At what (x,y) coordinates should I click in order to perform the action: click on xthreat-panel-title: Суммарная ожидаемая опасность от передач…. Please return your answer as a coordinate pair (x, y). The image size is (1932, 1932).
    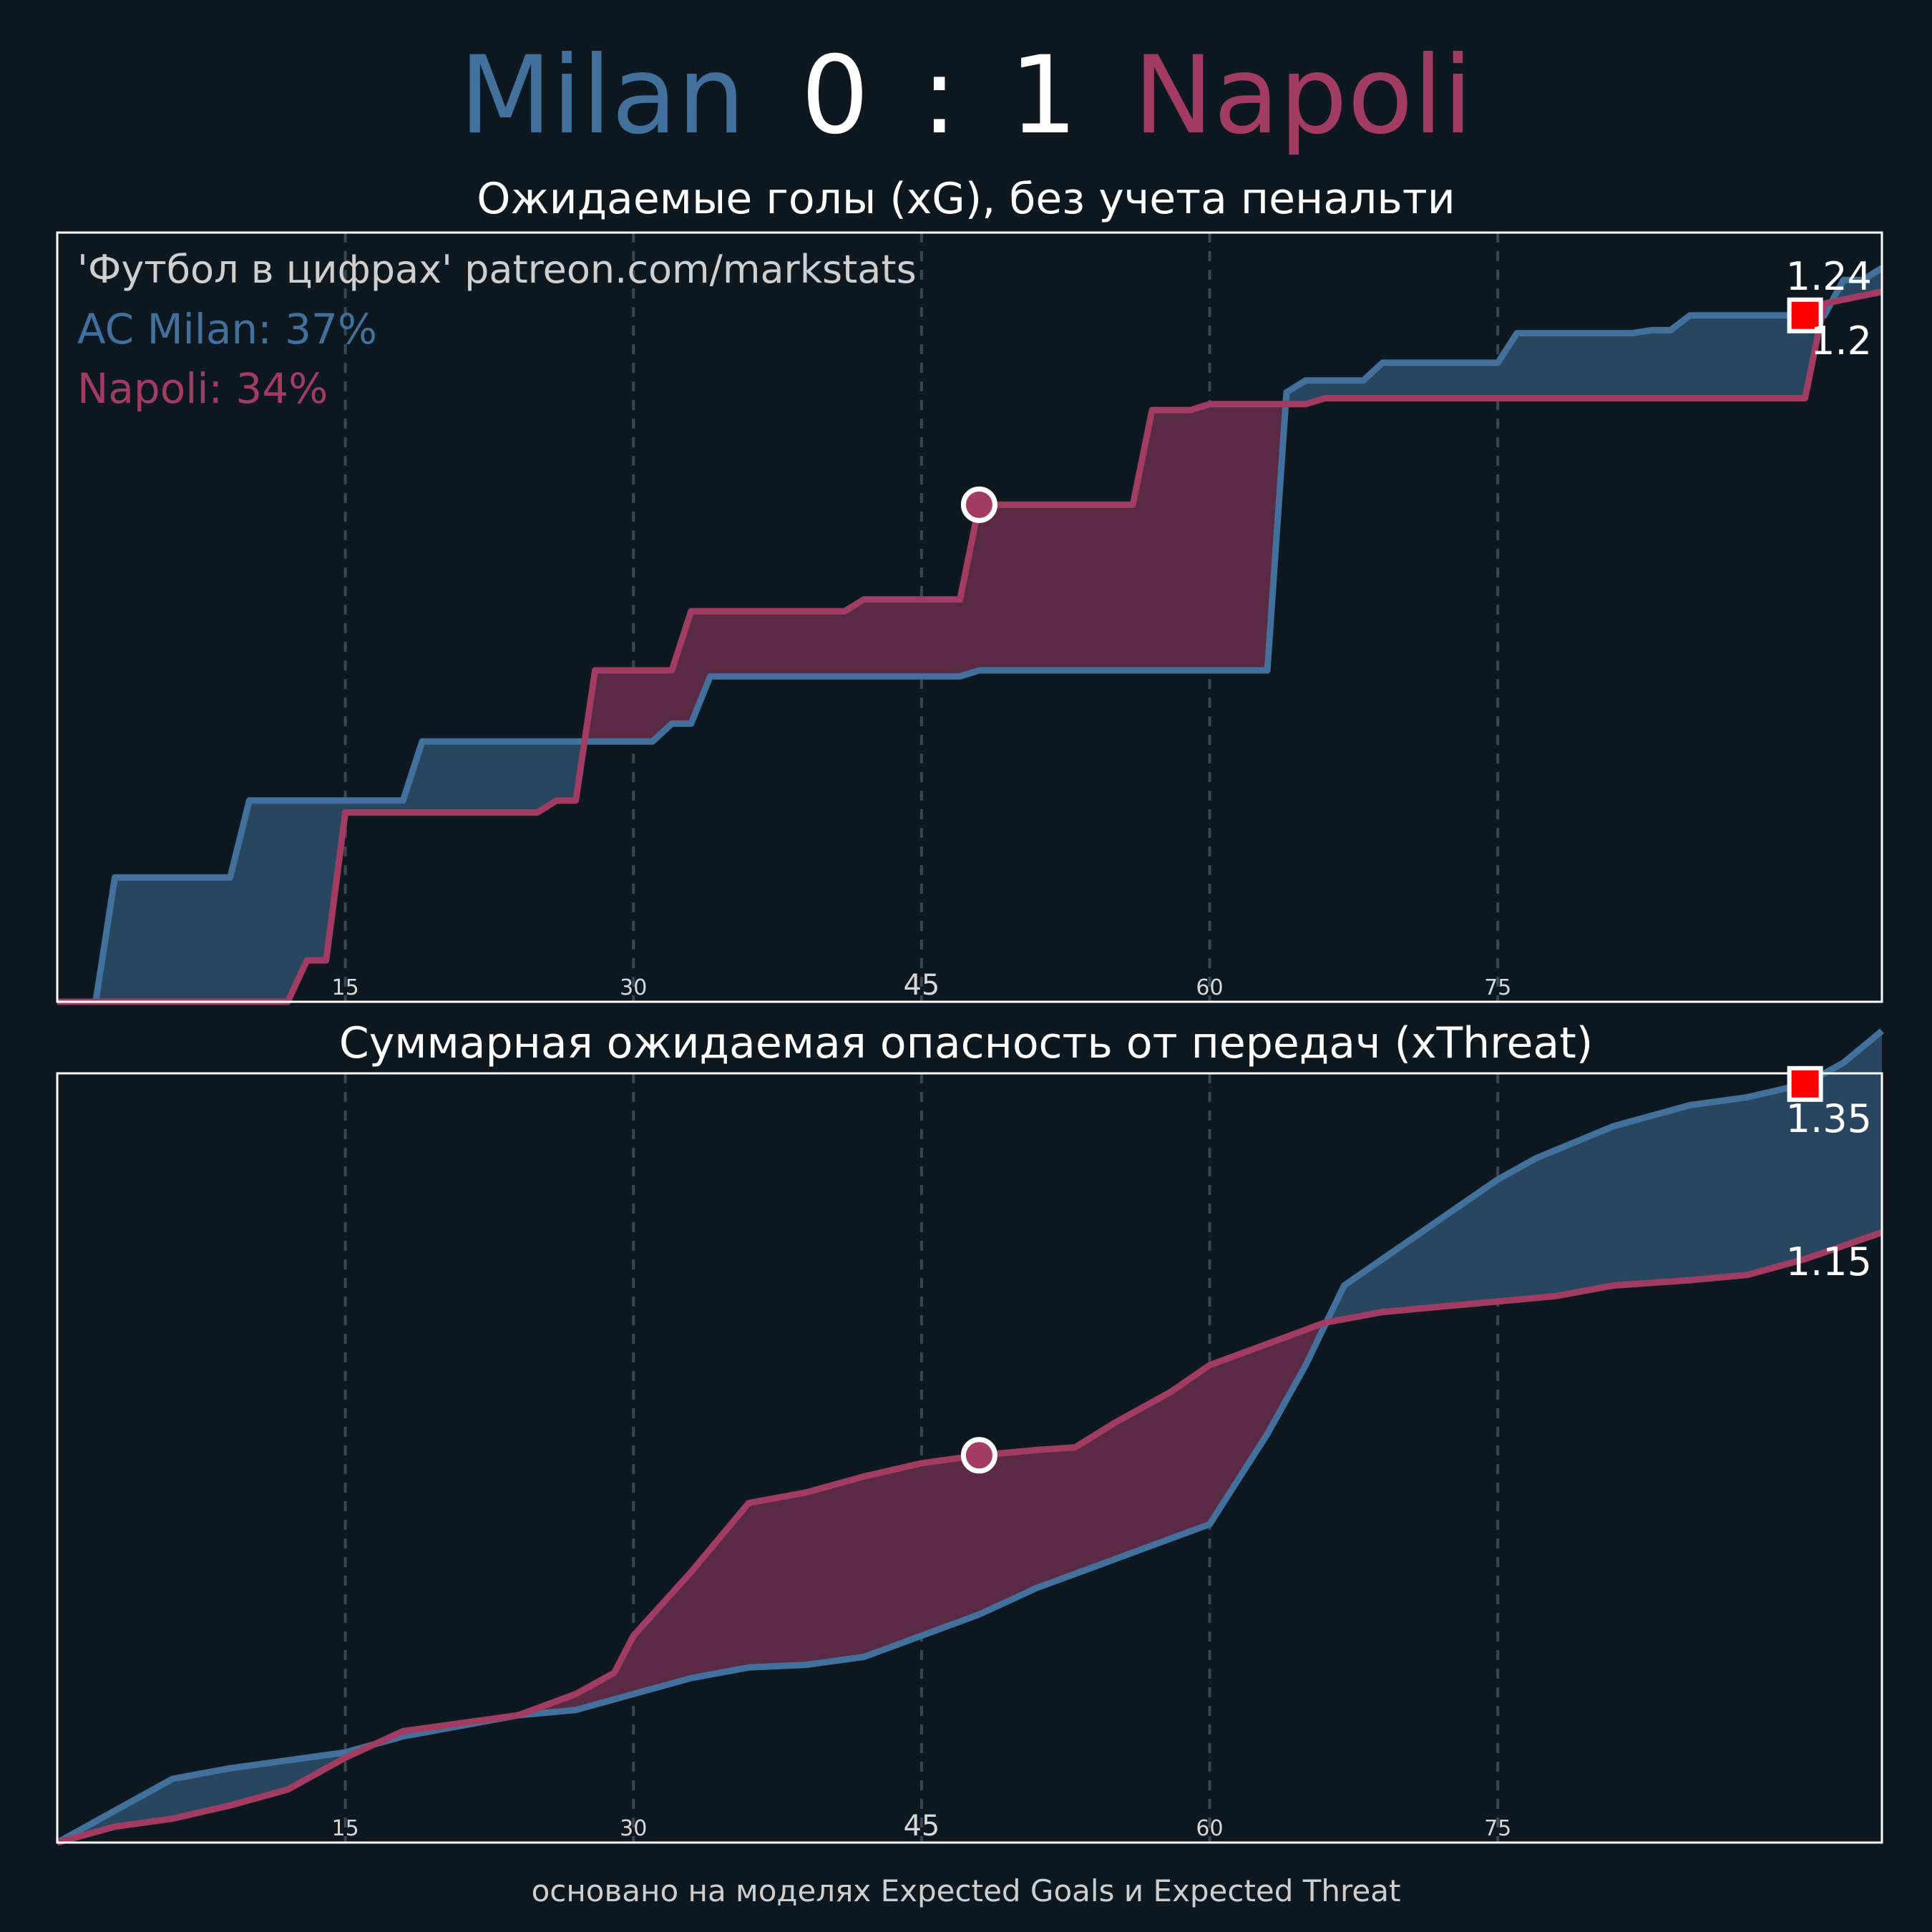
    Looking at the image, I should click on (966, 1043).